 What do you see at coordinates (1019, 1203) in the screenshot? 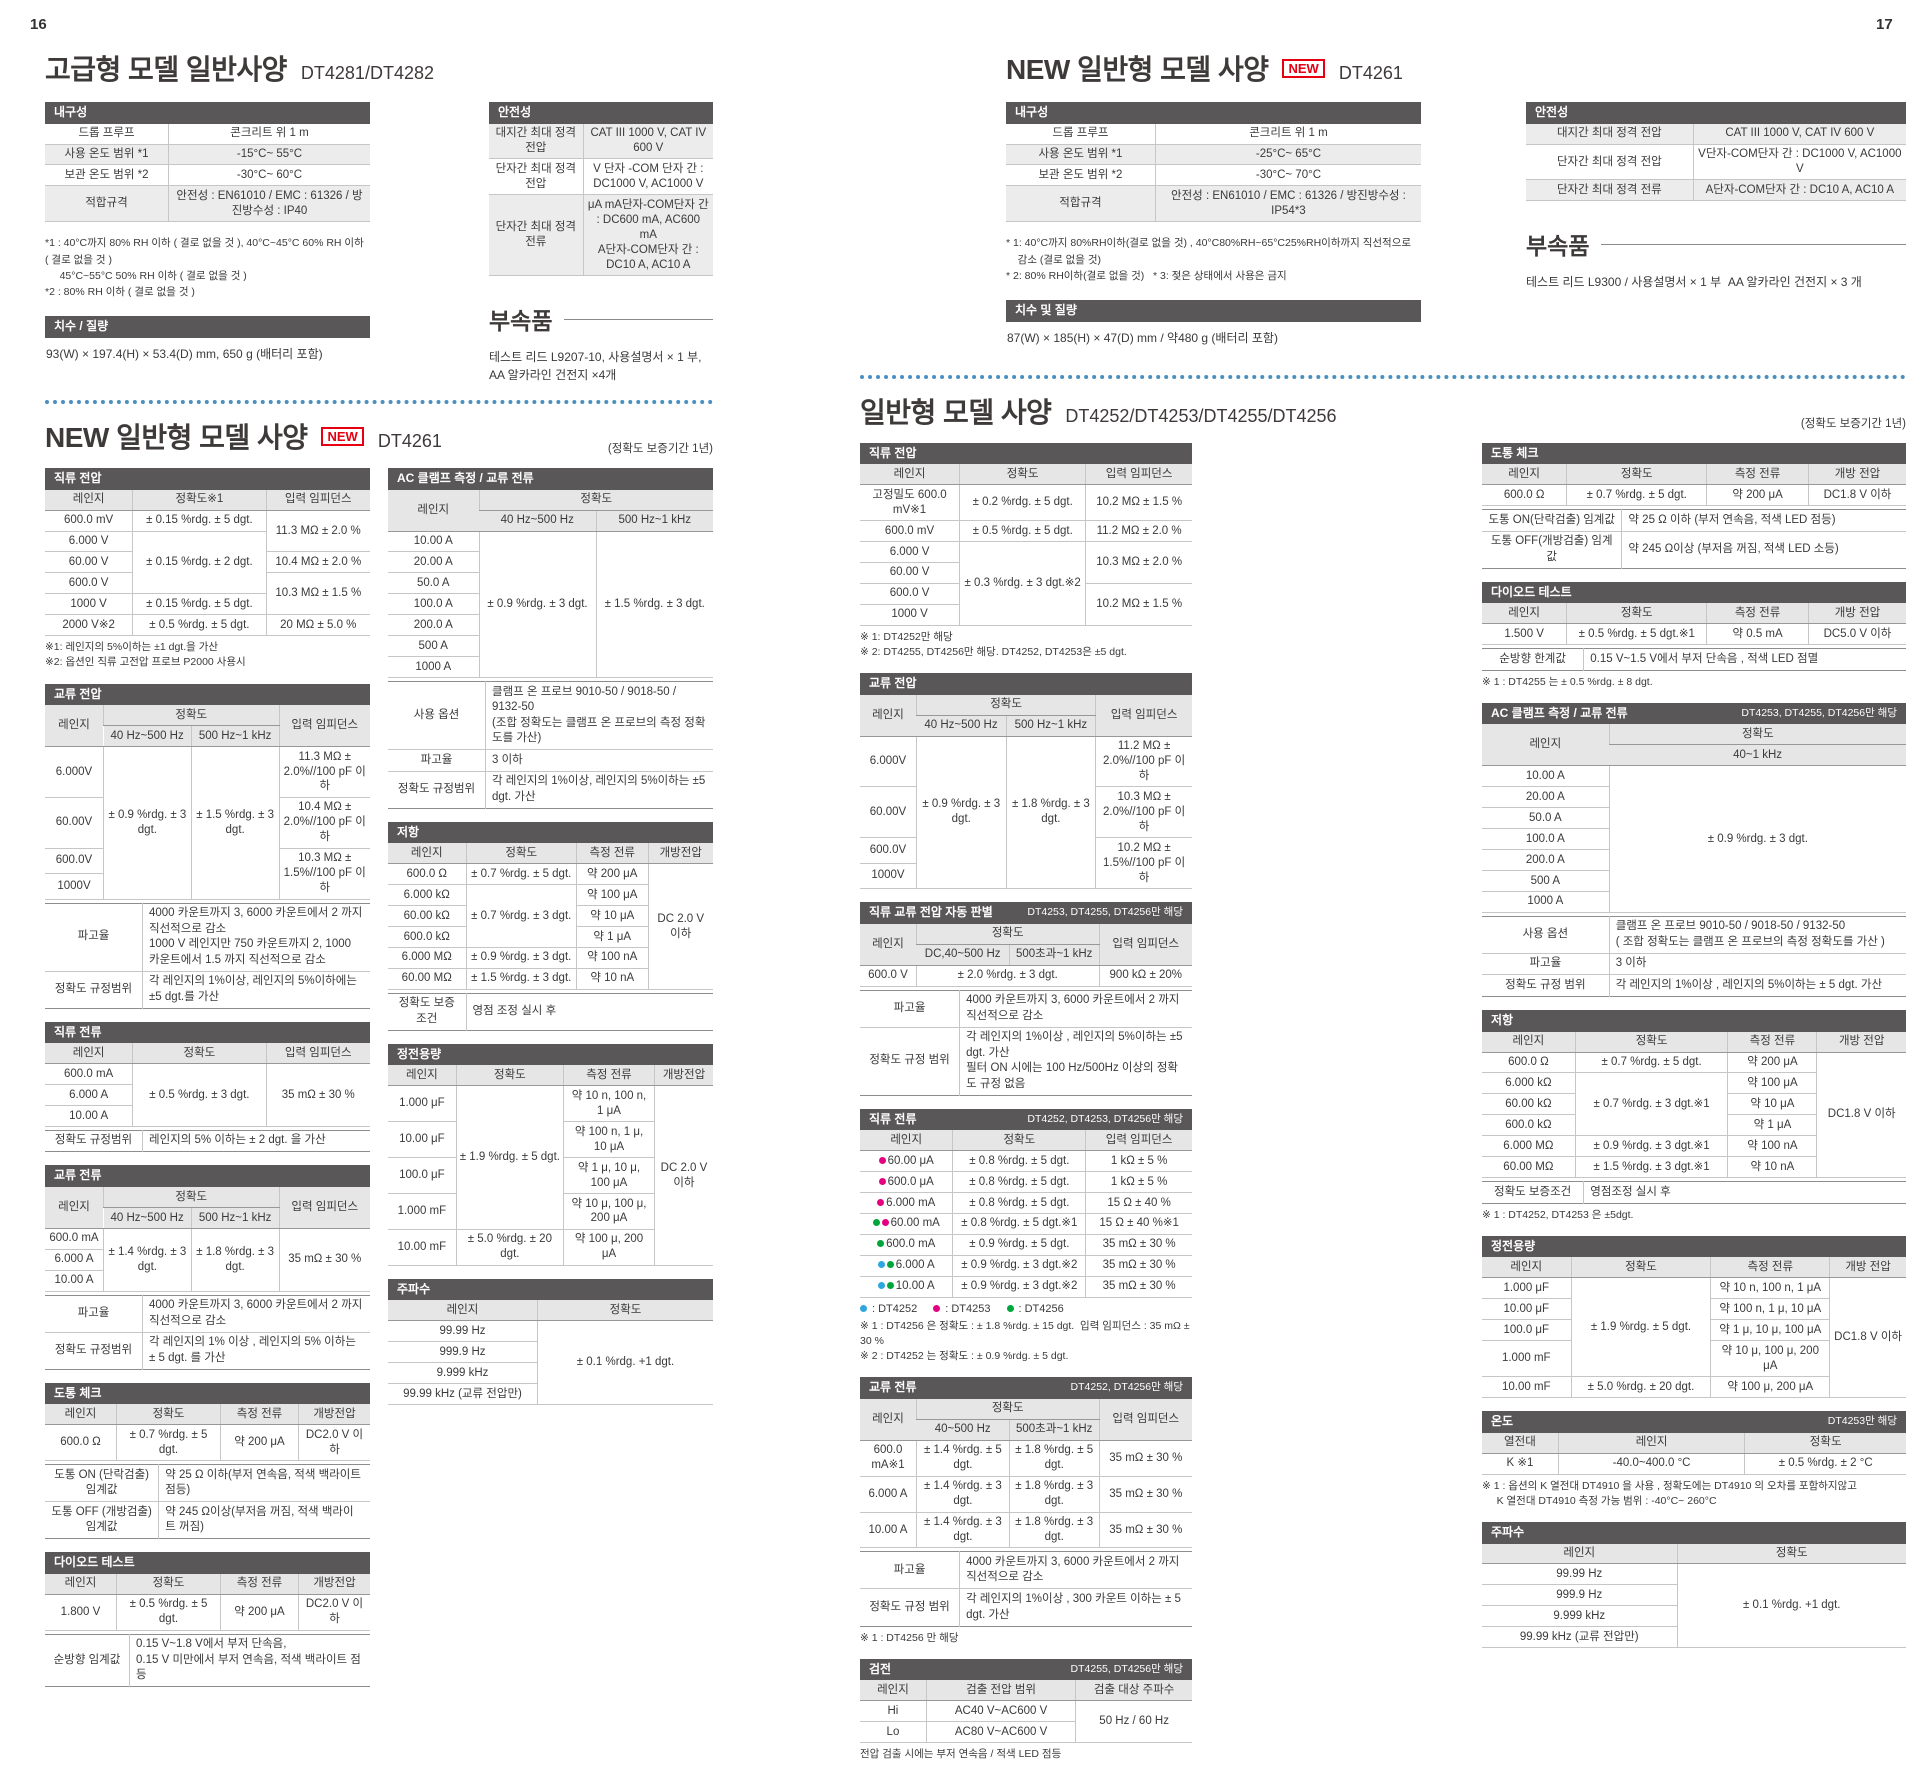
I see `table-cell: ± 0.8 %rdg. ± 5 dgt.` at bounding box center [1019, 1203].